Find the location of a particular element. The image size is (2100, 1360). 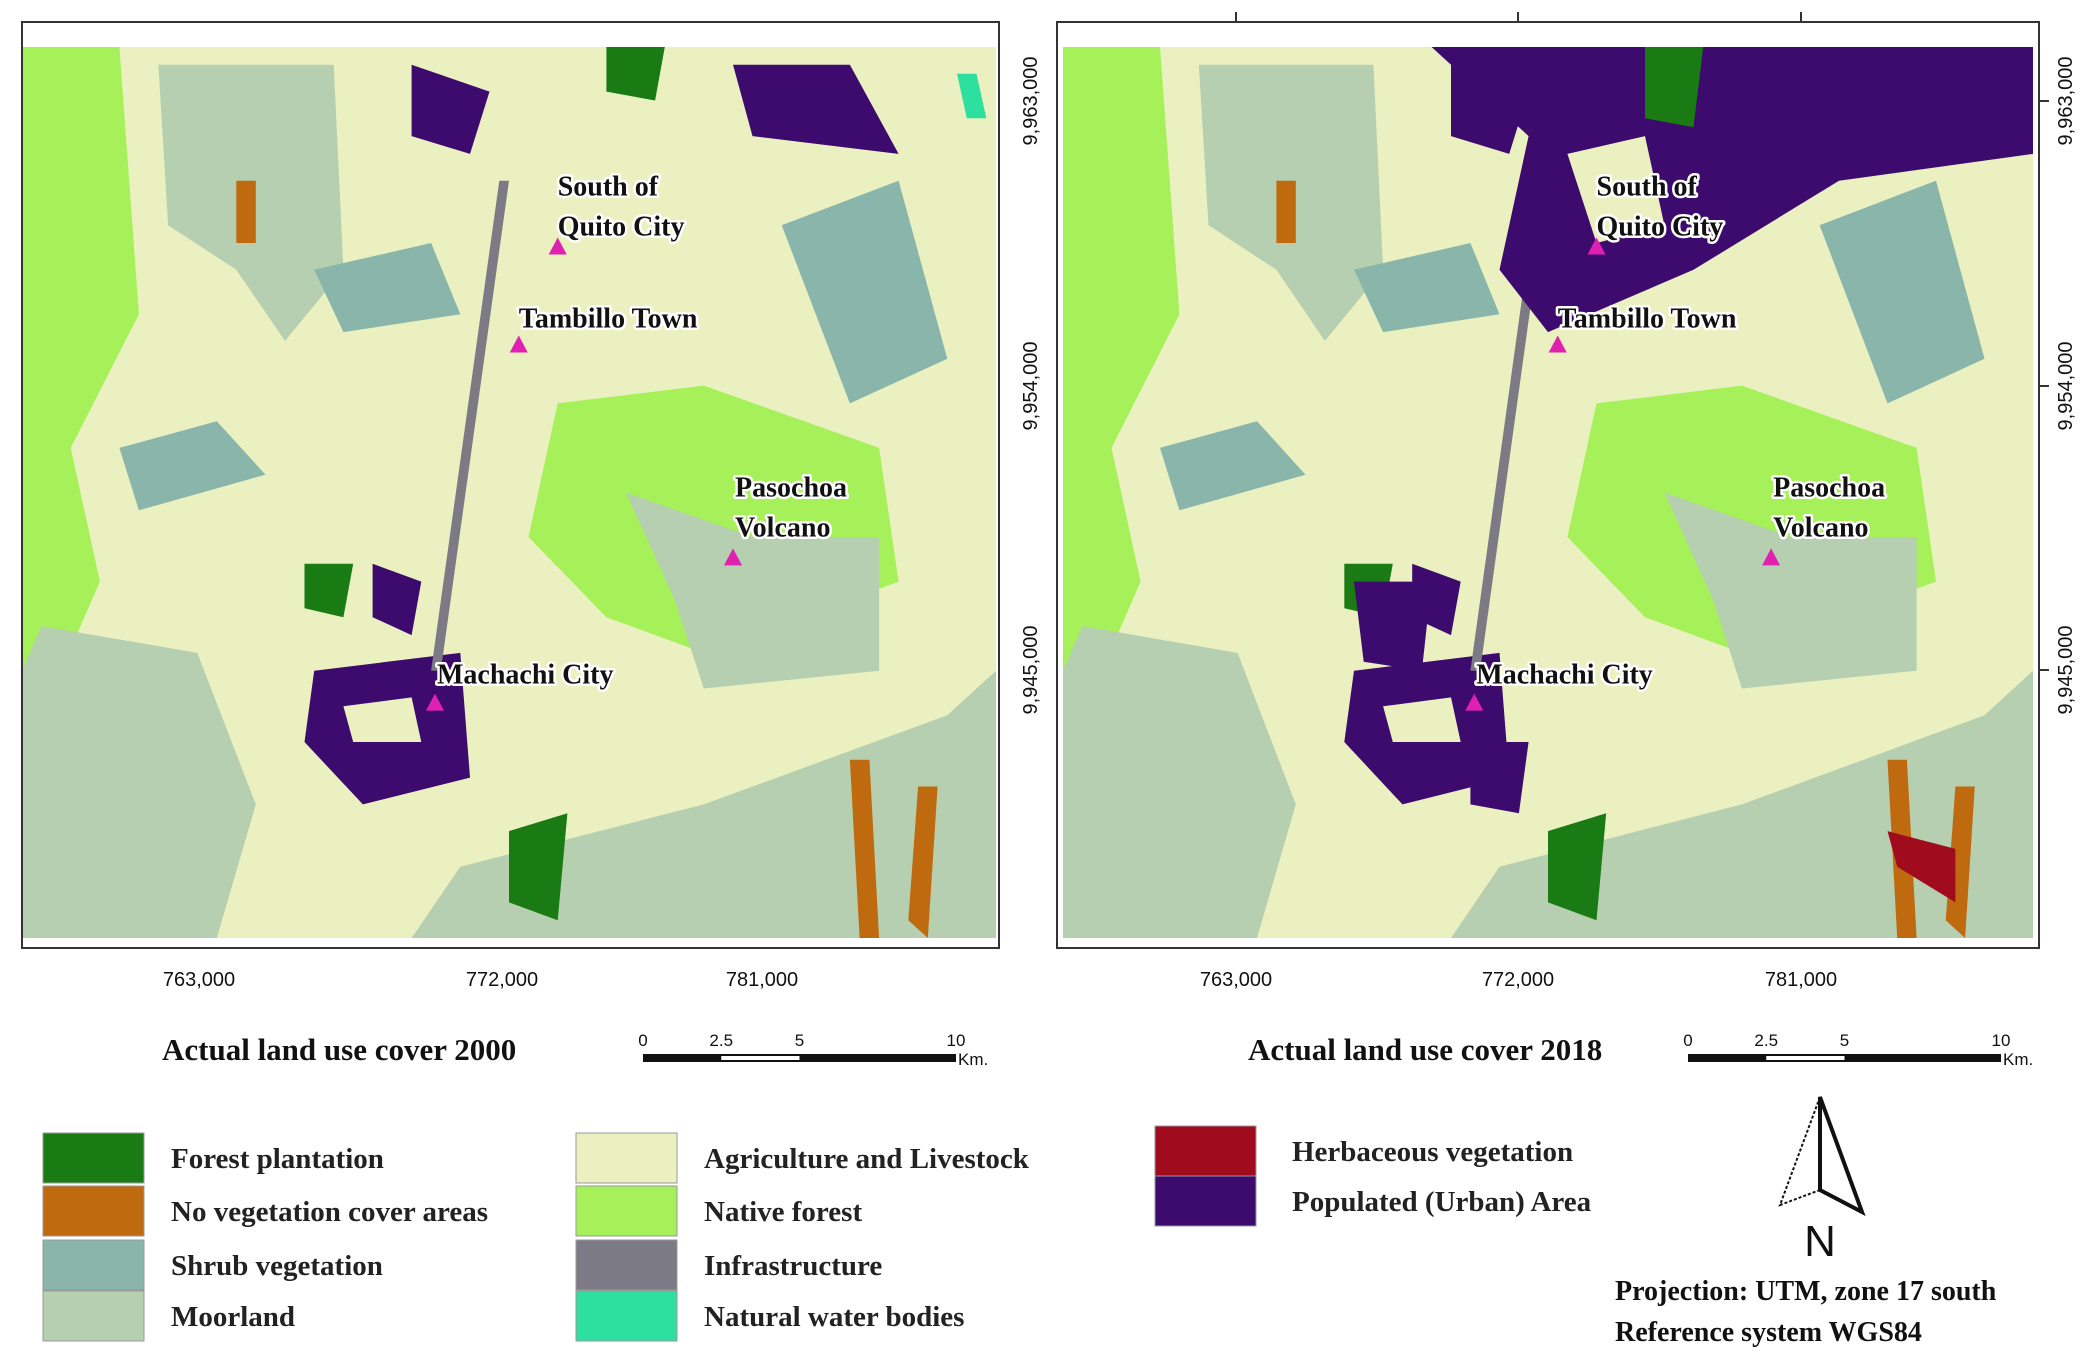

legend-label: Forest plantation is located at coordinates (277, 1159).